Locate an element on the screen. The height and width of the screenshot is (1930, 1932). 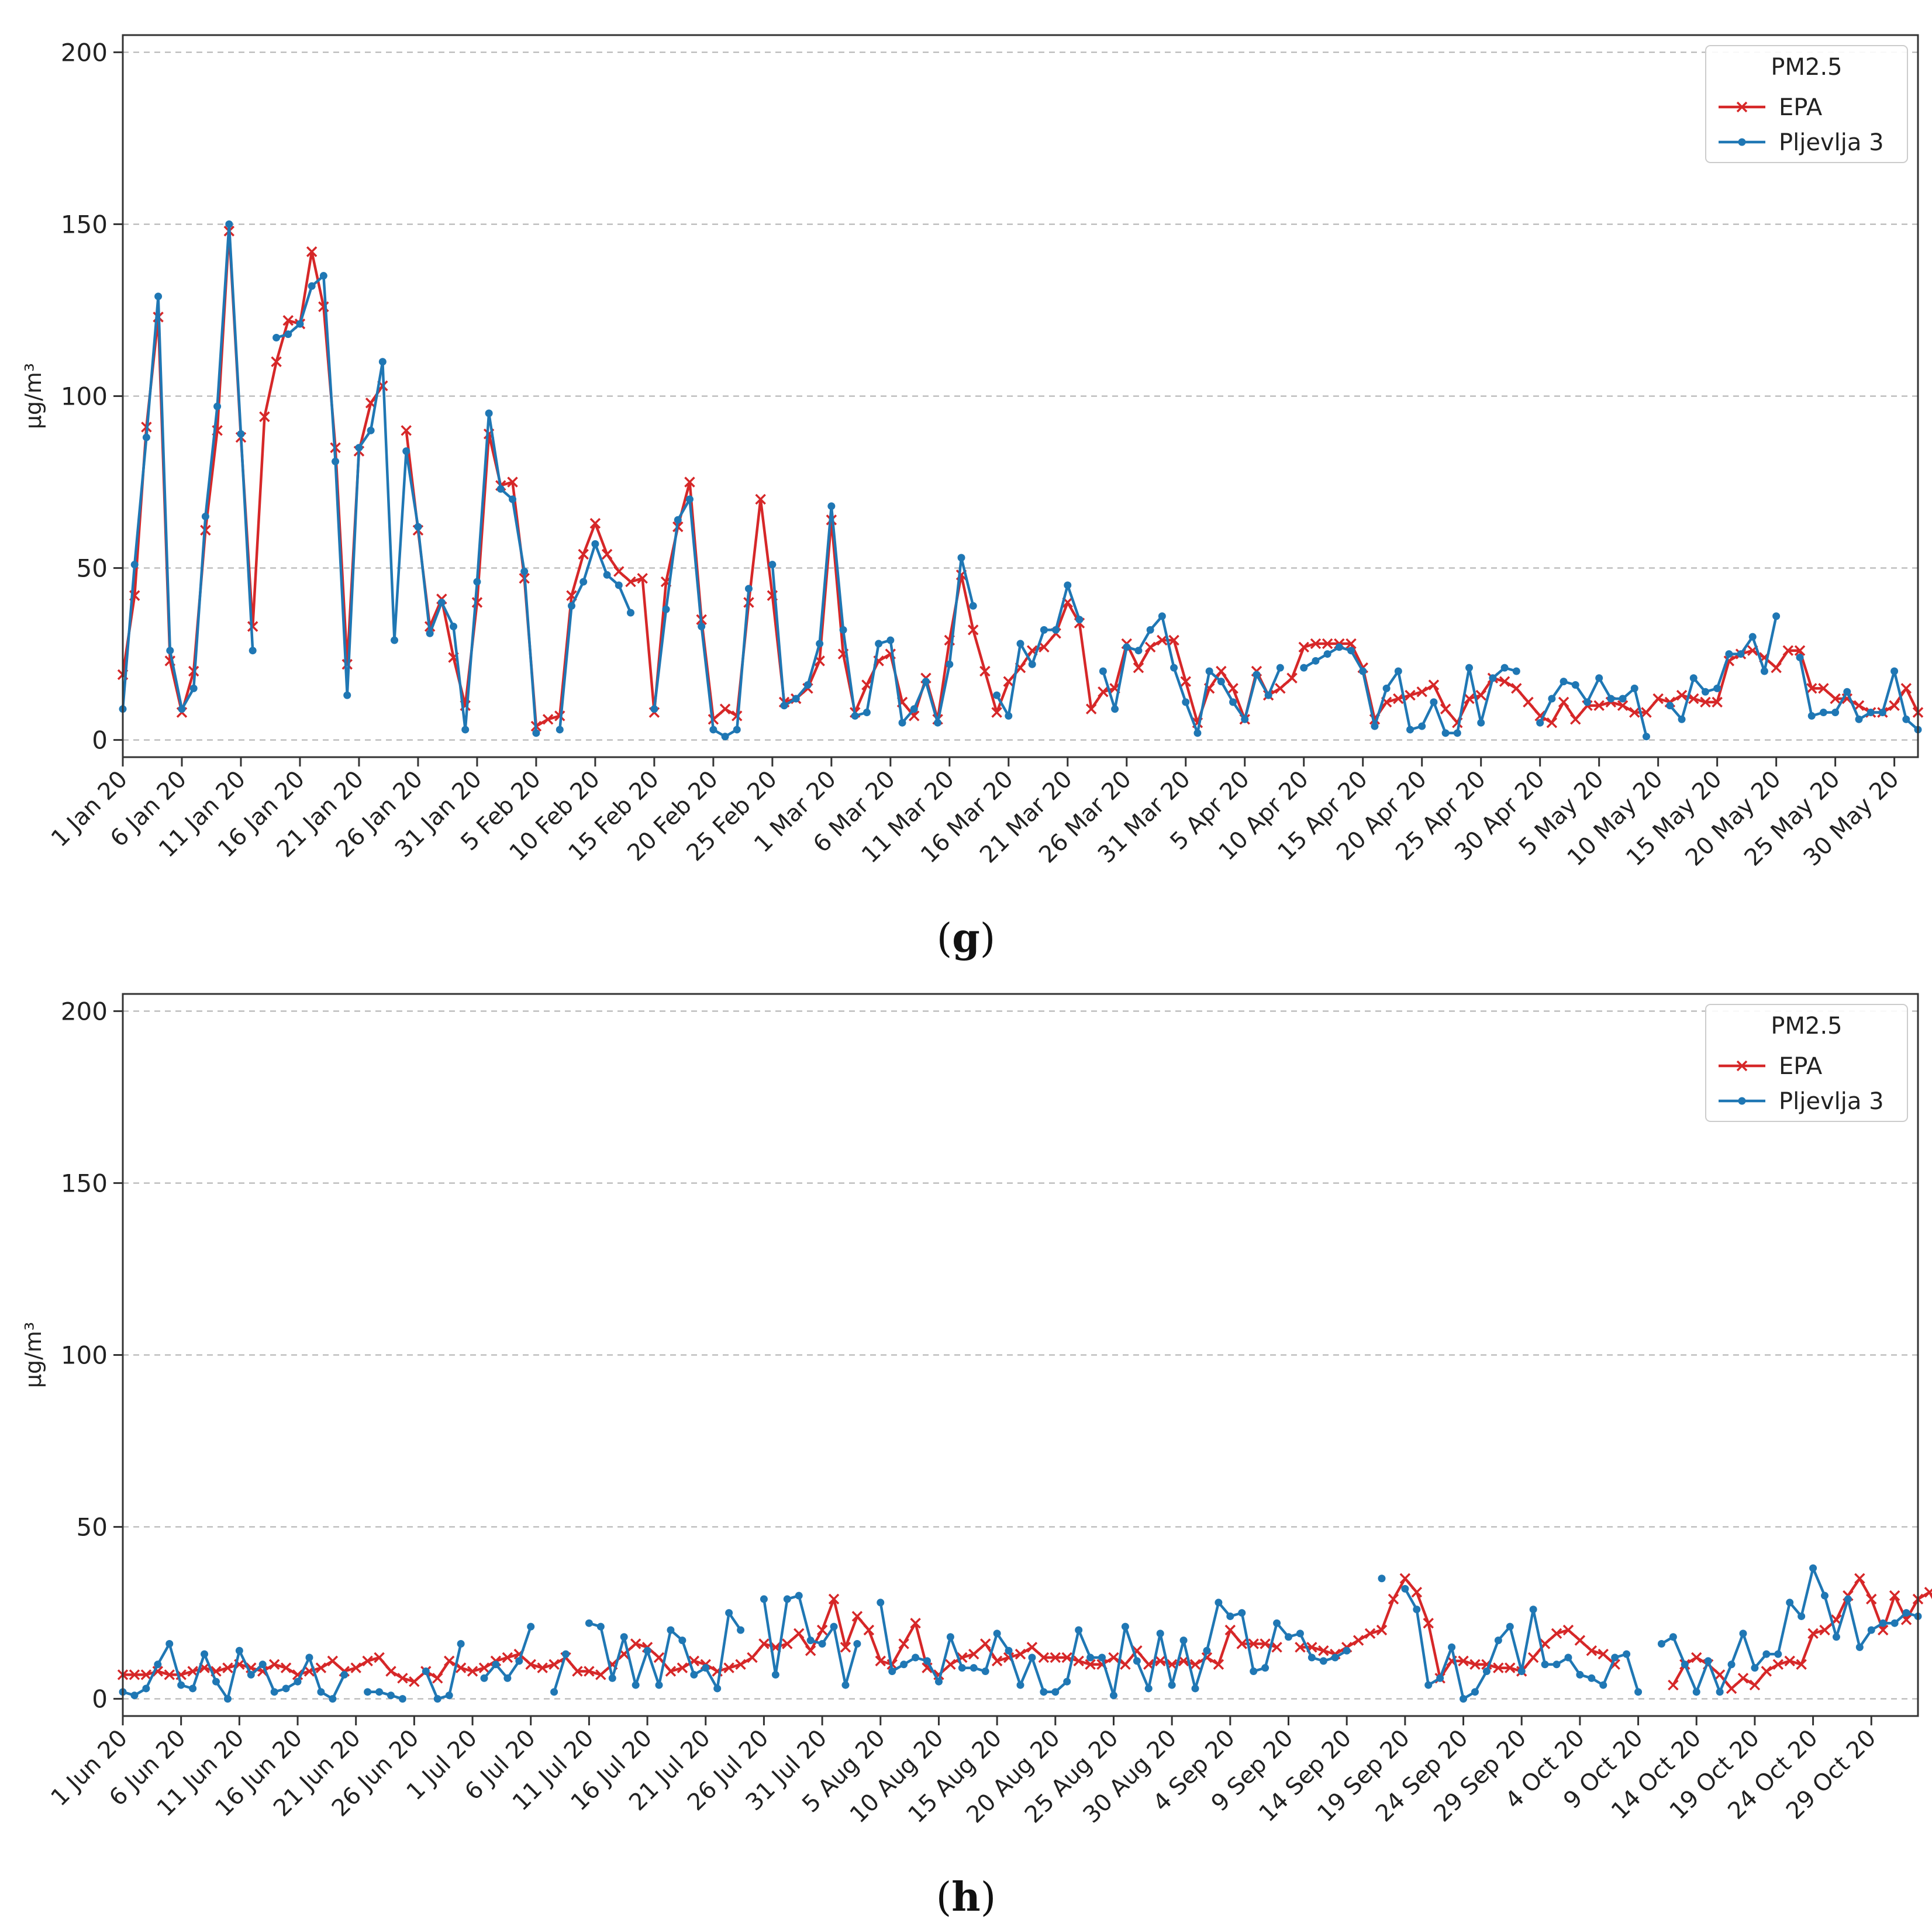
series-line is located at coordinates (1020, 1633).